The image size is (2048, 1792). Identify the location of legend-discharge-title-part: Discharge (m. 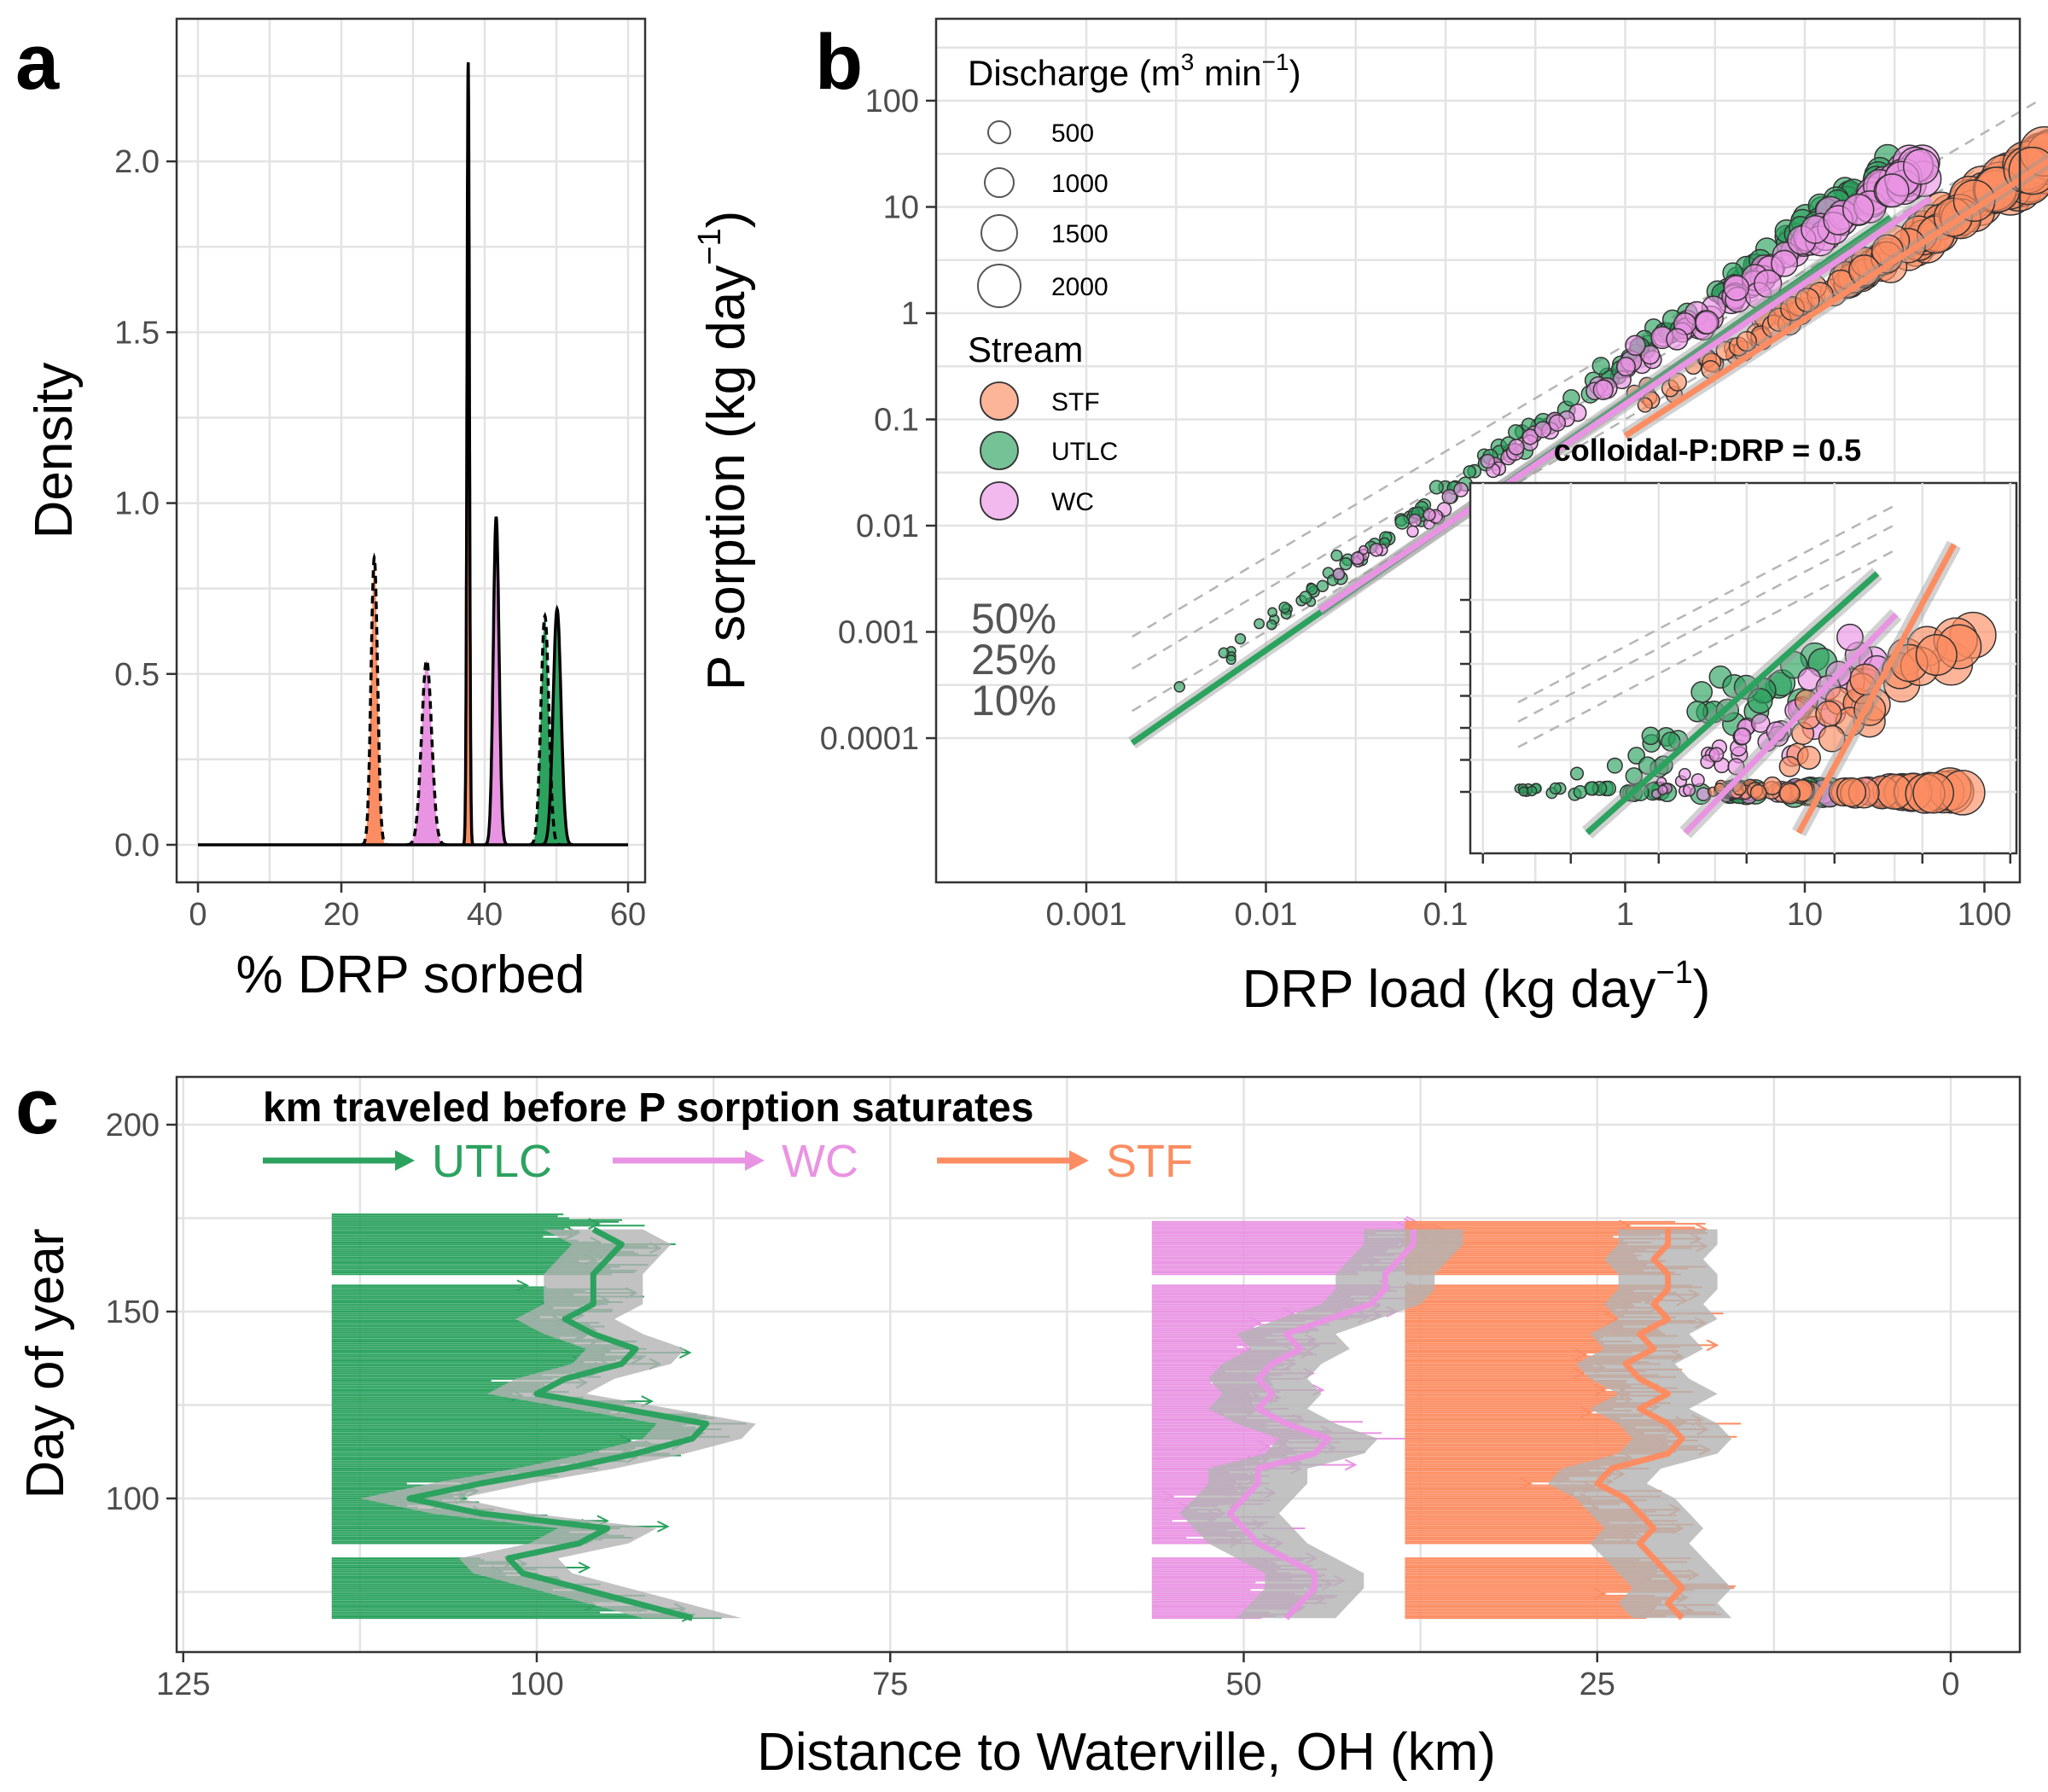
(1074, 73).